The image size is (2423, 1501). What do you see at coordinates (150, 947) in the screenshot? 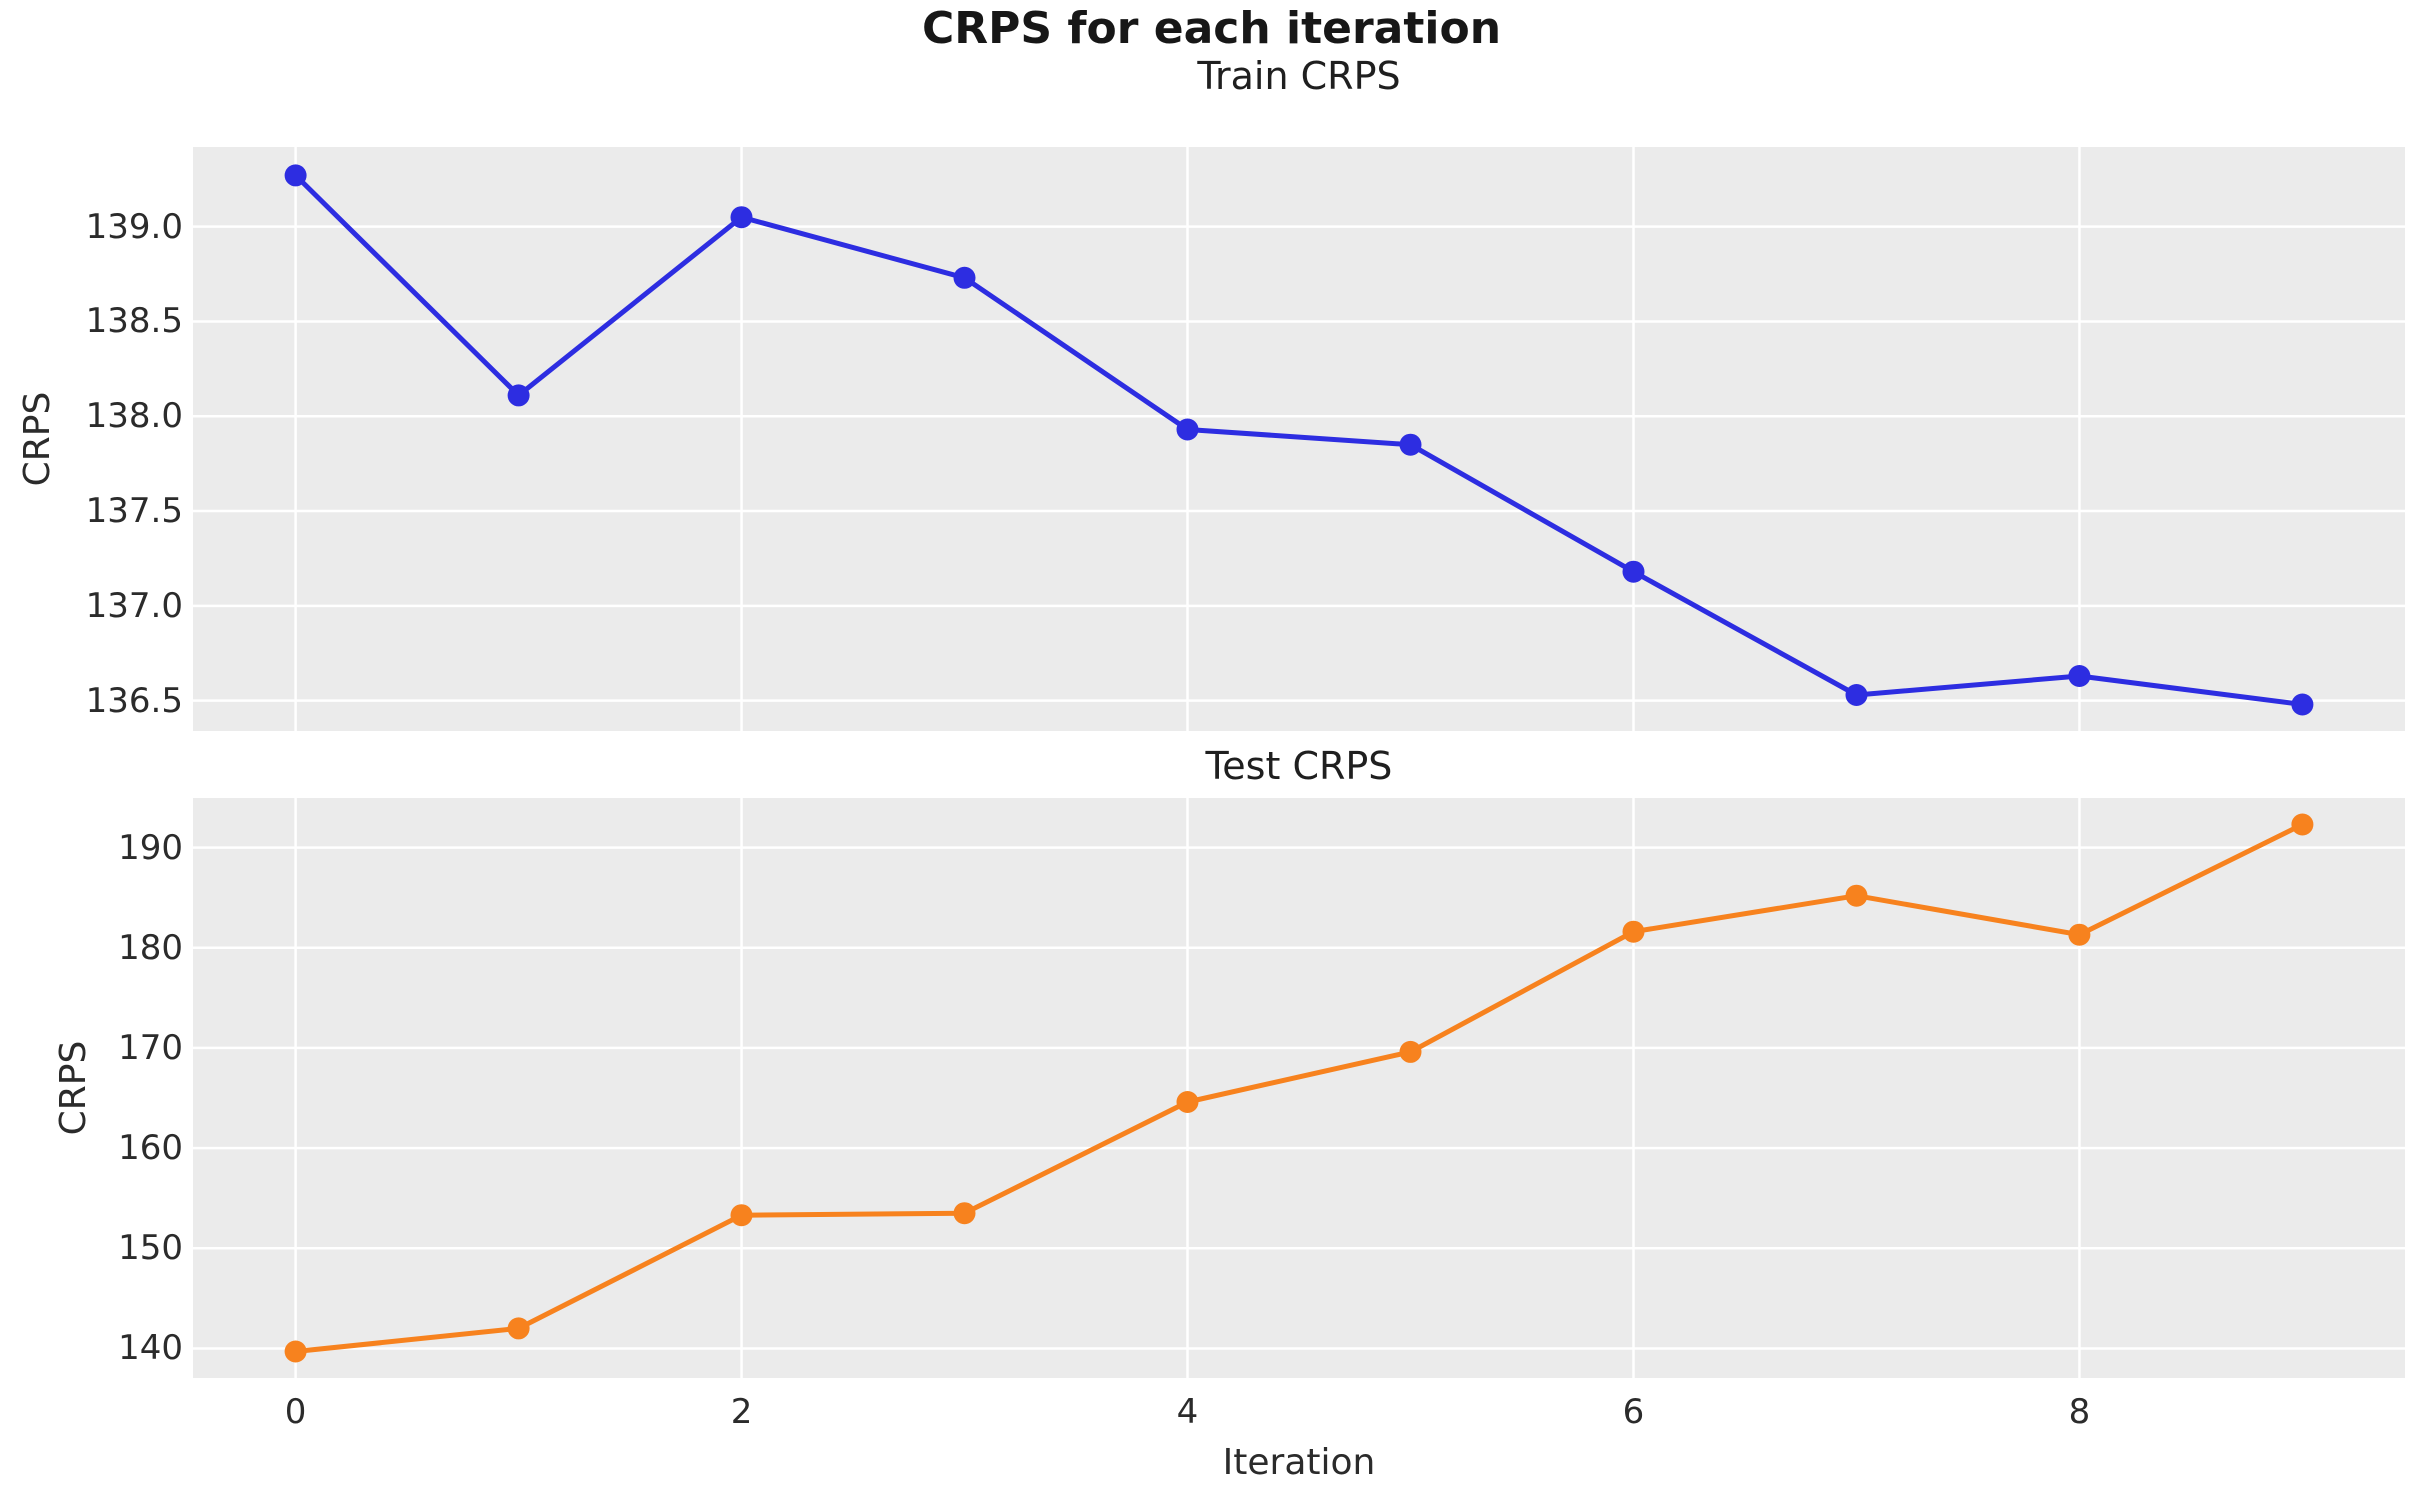
I see `test-y-tick-label: 180` at bounding box center [150, 947].